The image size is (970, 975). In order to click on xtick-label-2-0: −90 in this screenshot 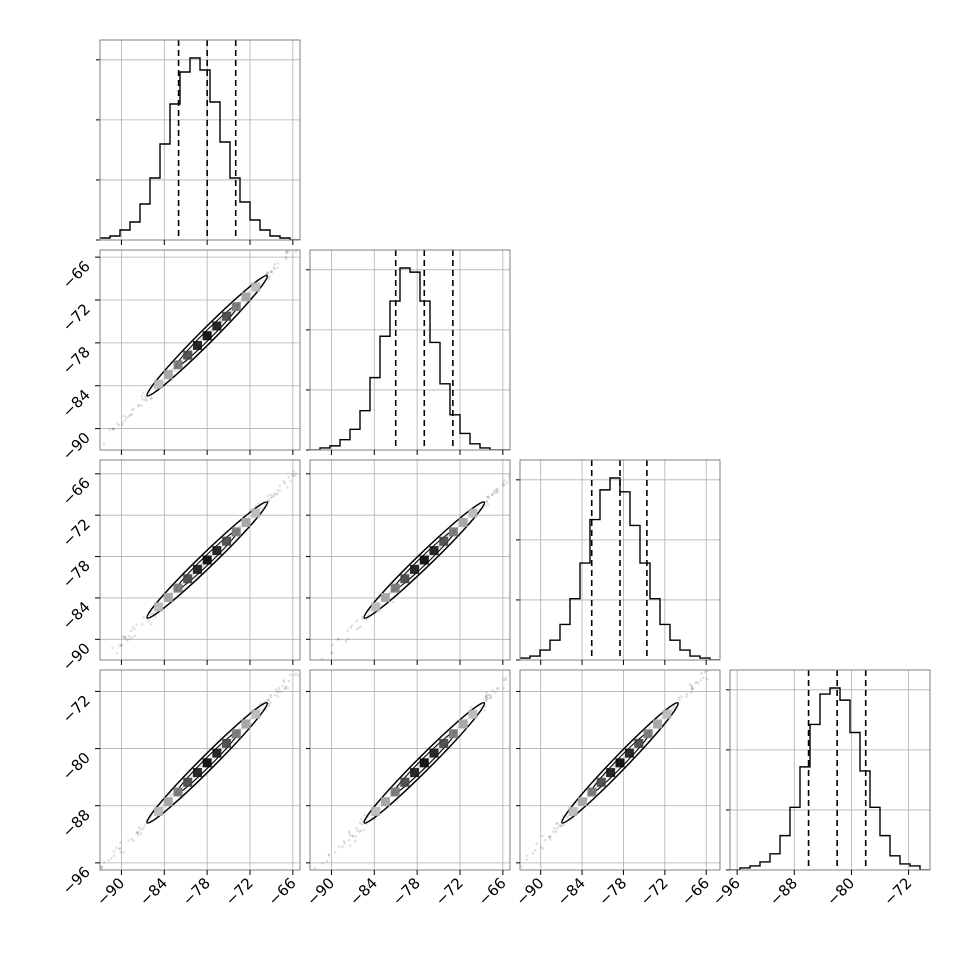, I will do `click(529, 891)`.